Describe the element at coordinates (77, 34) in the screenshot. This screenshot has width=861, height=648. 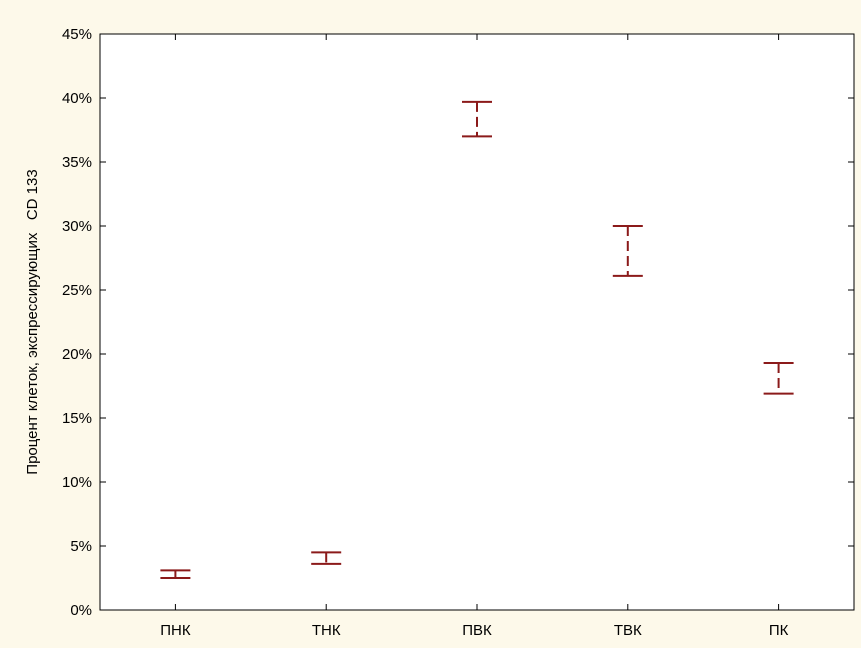
I see `y-tick-label: 45%` at that location.